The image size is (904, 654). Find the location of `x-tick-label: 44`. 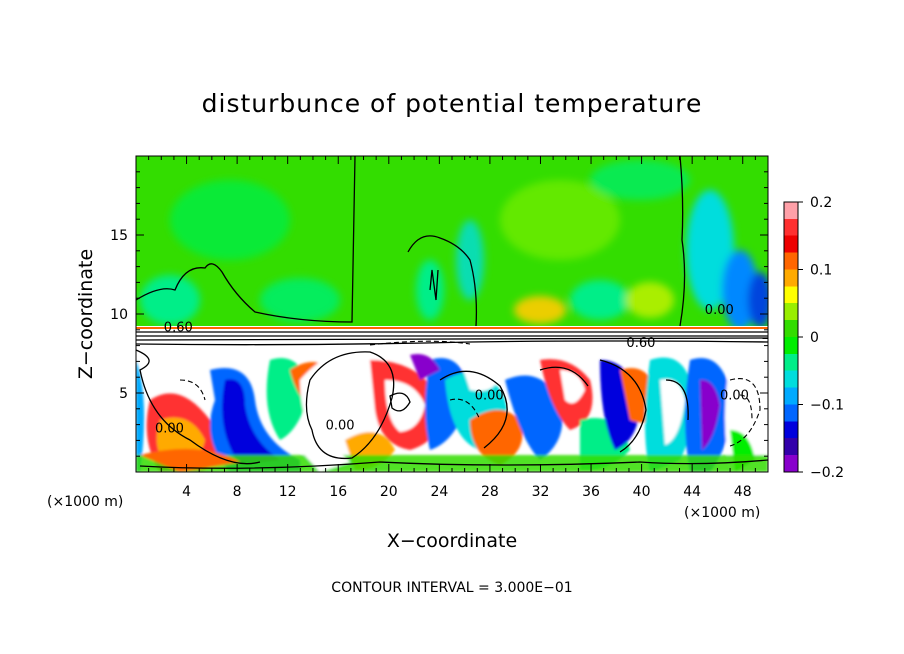

x-tick-label: 44 is located at coordinates (692, 492).